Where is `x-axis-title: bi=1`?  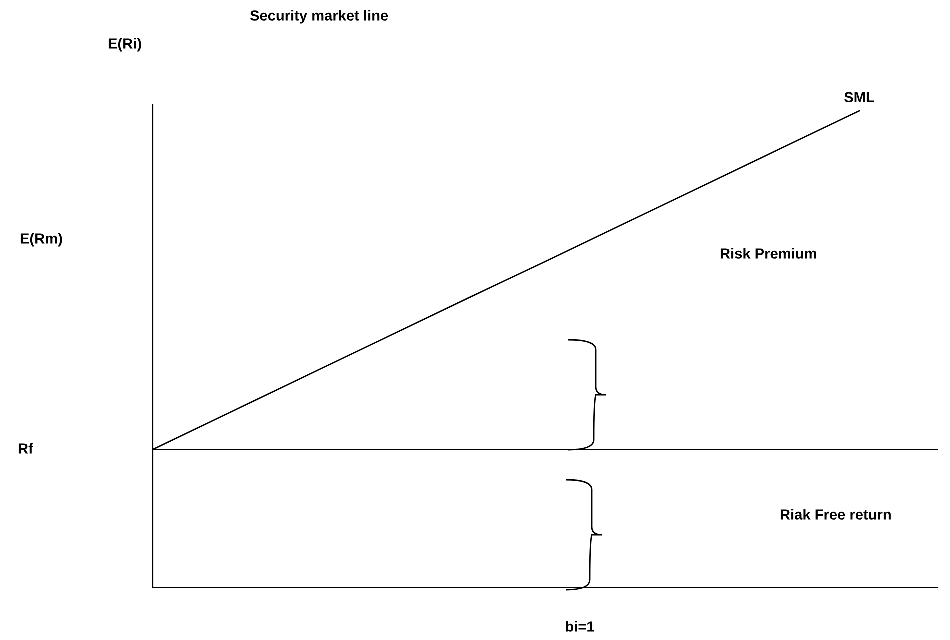 x-axis-title: bi=1 is located at coordinates (580, 626).